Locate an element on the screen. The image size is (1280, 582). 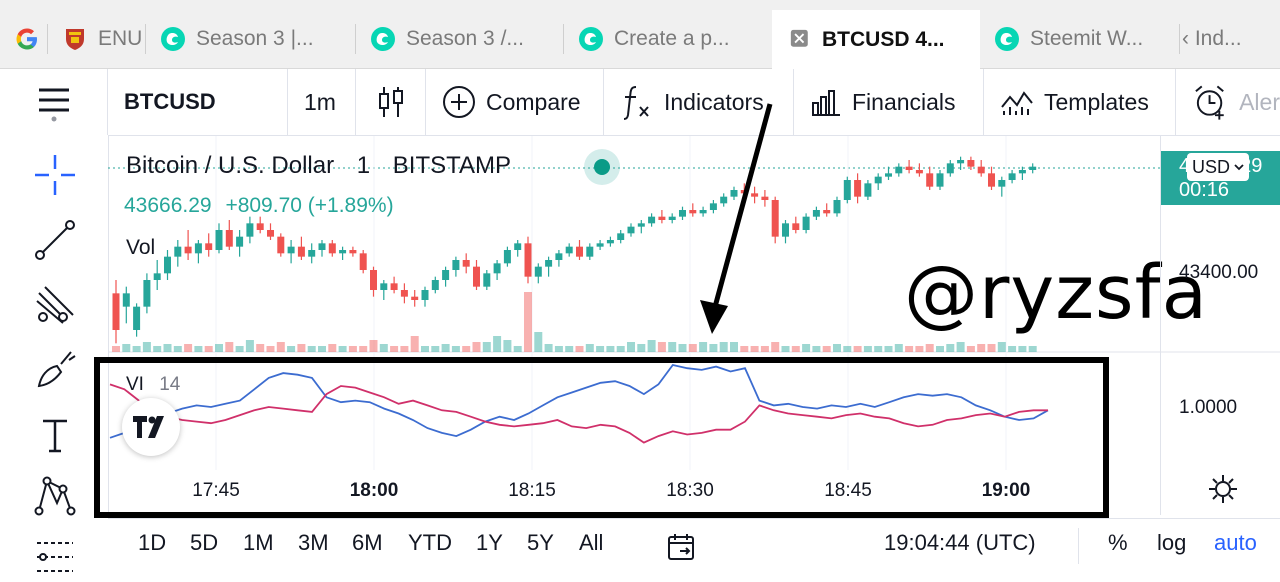
symbol-search-button: BTCUSD is located at coordinates (198, 102).